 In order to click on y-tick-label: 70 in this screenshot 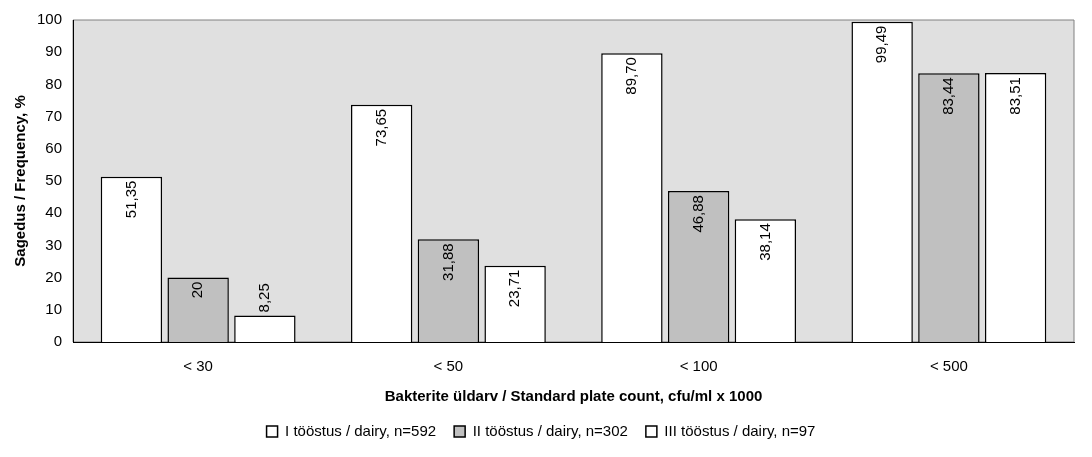, I will do `click(54, 115)`.